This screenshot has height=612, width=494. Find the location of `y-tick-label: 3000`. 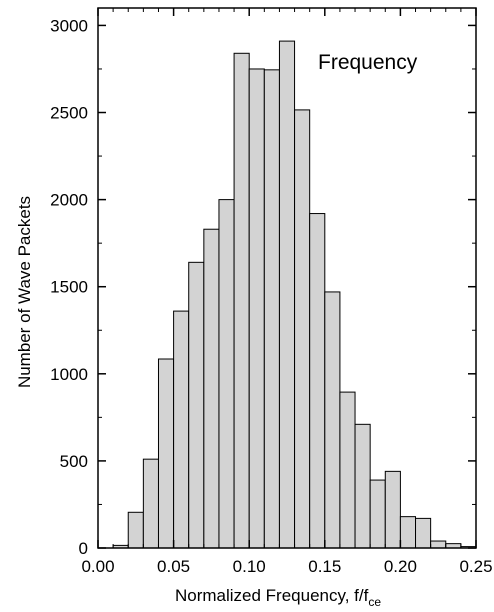

y-tick-label: 3000 is located at coordinates (69, 25).